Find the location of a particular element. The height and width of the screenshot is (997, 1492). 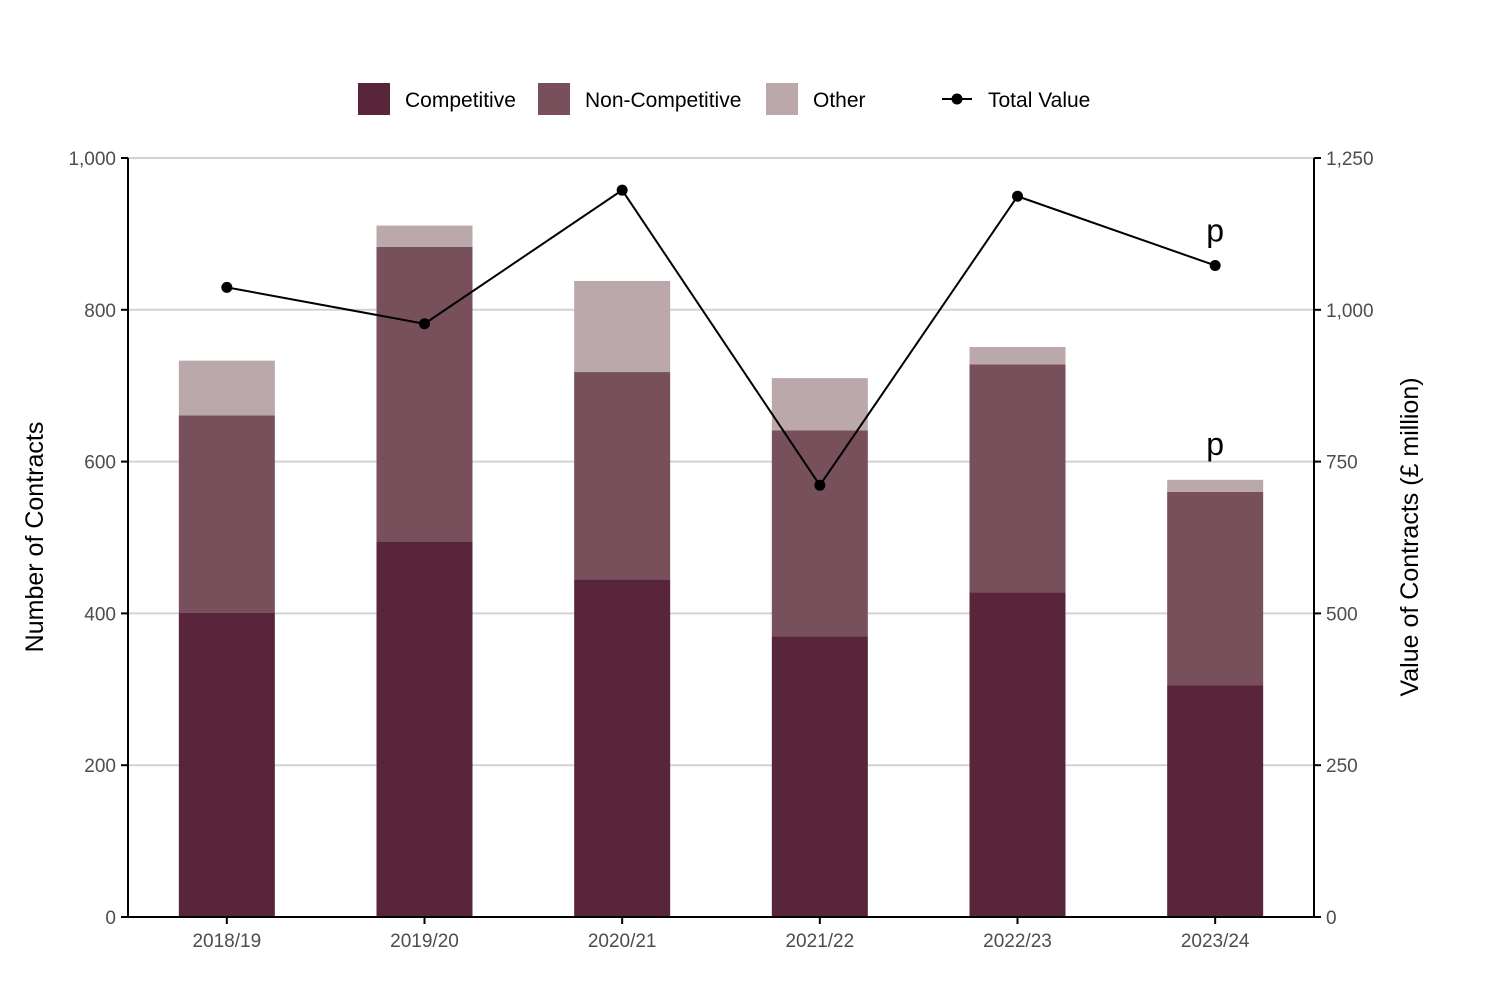

legend-swatch-other is located at coordinates (782, 99).